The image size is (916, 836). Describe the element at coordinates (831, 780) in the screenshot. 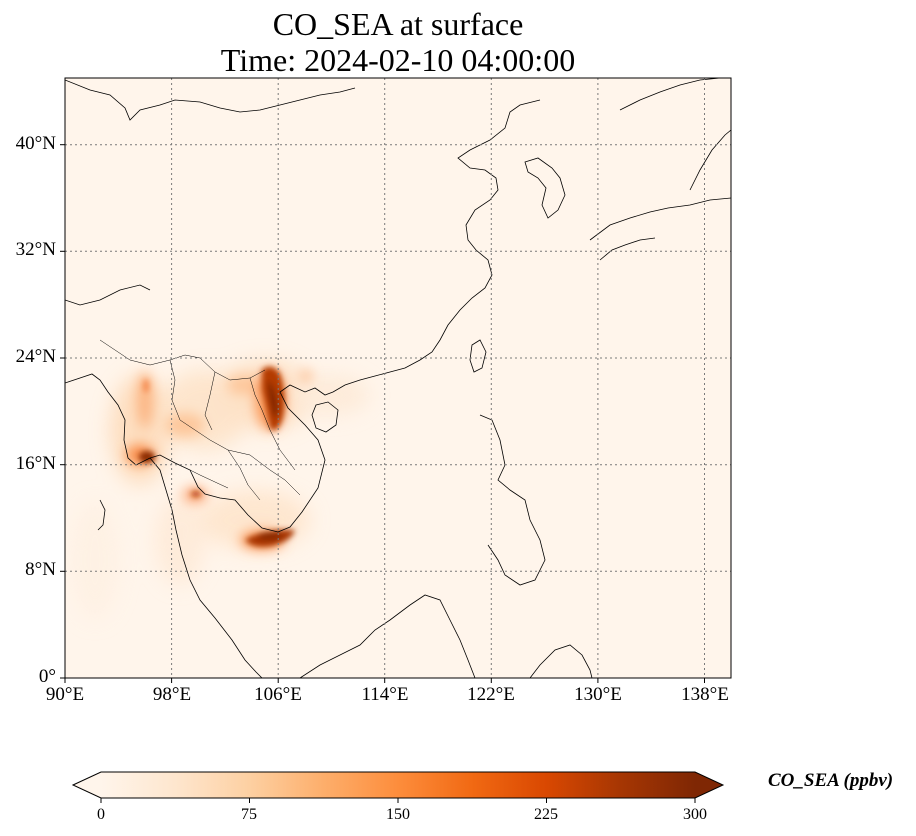

I see `colorbar-label: CO_SEA (ppbv)` at that location.